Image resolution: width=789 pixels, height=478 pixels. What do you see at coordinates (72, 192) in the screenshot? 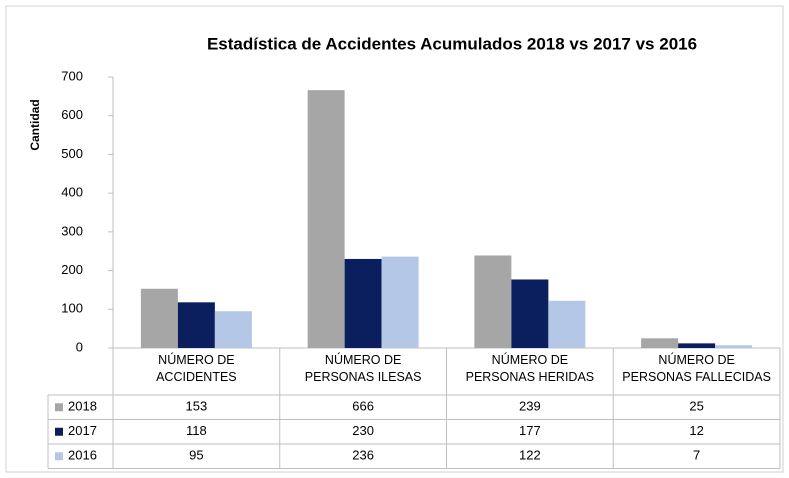
I see `y-tick-label: 400` at bounding box center [72, 192].